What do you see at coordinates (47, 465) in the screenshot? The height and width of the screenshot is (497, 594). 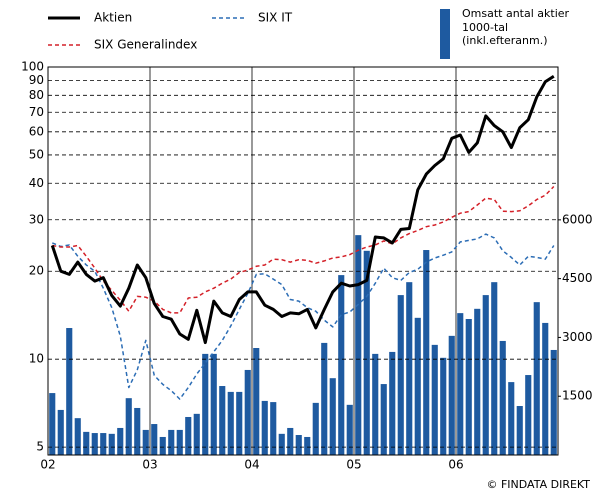 I see `x-tick-label: 02` at bounding box center [47, 465].